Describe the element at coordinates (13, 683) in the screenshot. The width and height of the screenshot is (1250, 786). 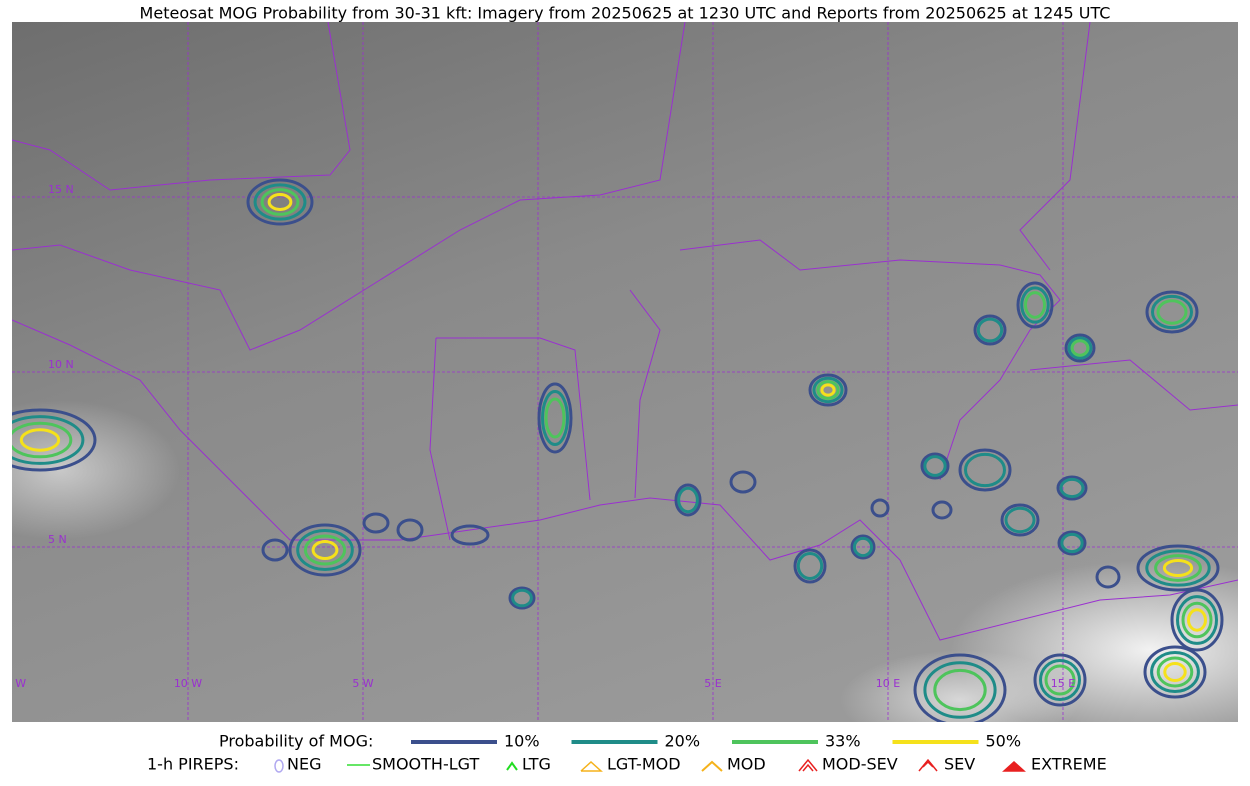
I see `lon-label: 15 W` at that location.